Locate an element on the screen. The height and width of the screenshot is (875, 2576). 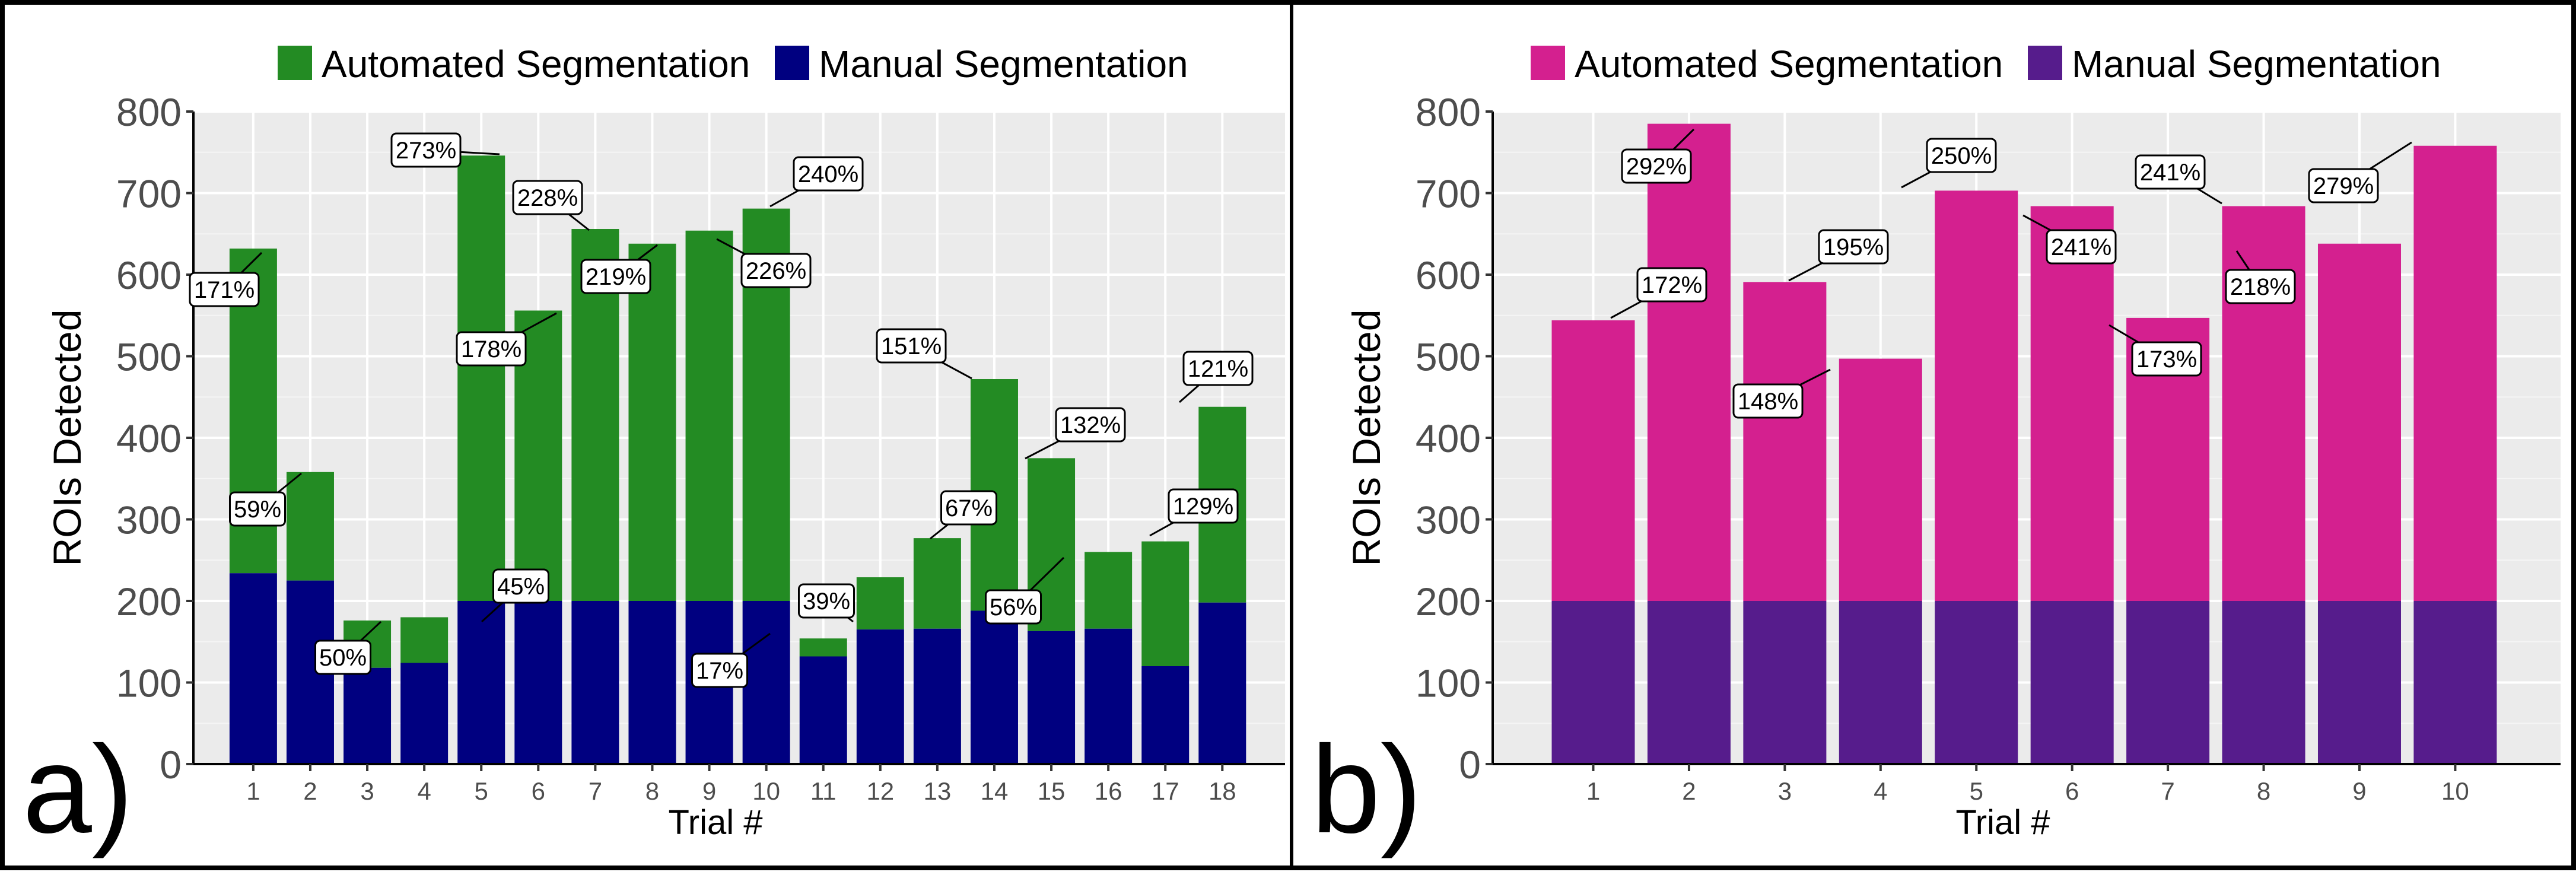
x-axis-title: Trial # is located at coordinates (2003, 822).